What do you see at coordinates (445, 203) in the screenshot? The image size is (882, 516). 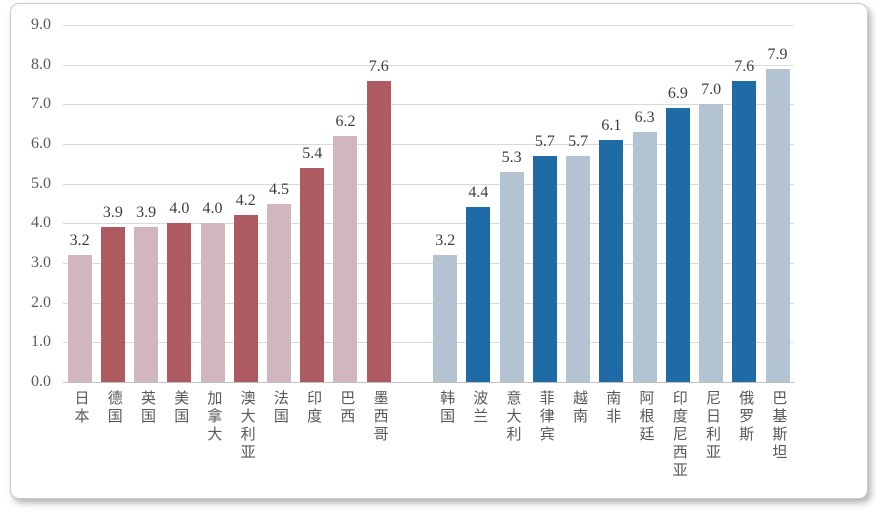 I see `bar-slot: 3.2` at bounding box center [445, 203].